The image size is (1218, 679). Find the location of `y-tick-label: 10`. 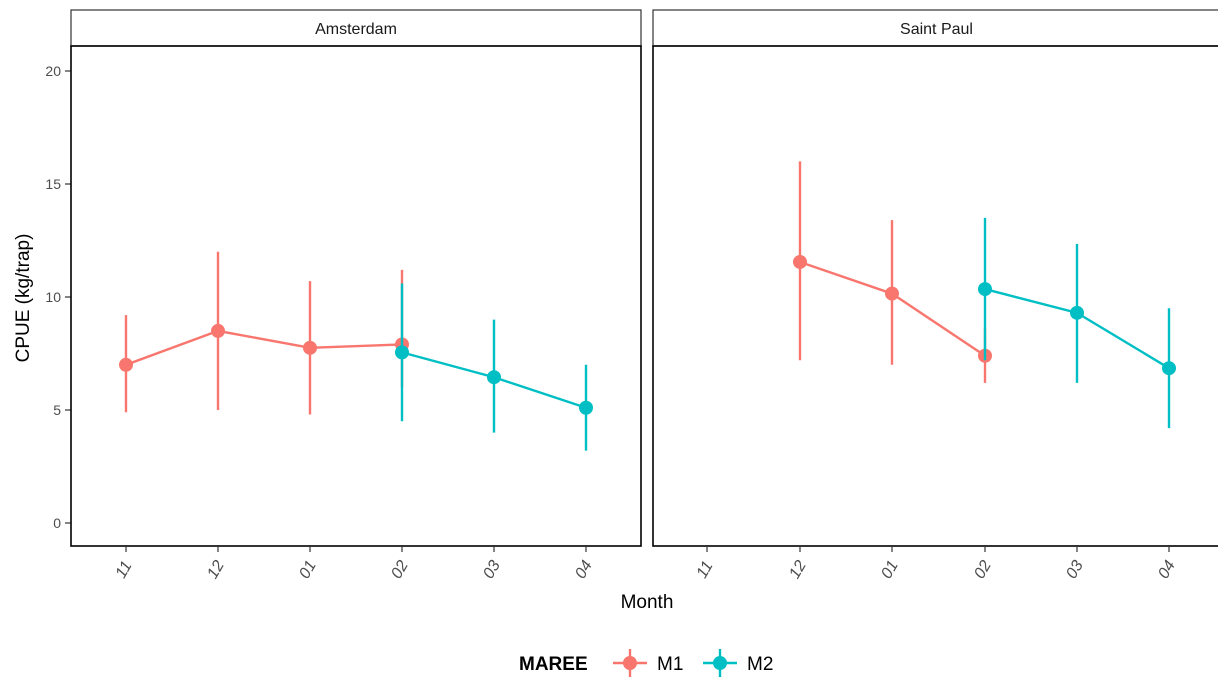

y-tick-label: 10 is located at coordinates (53, 297).